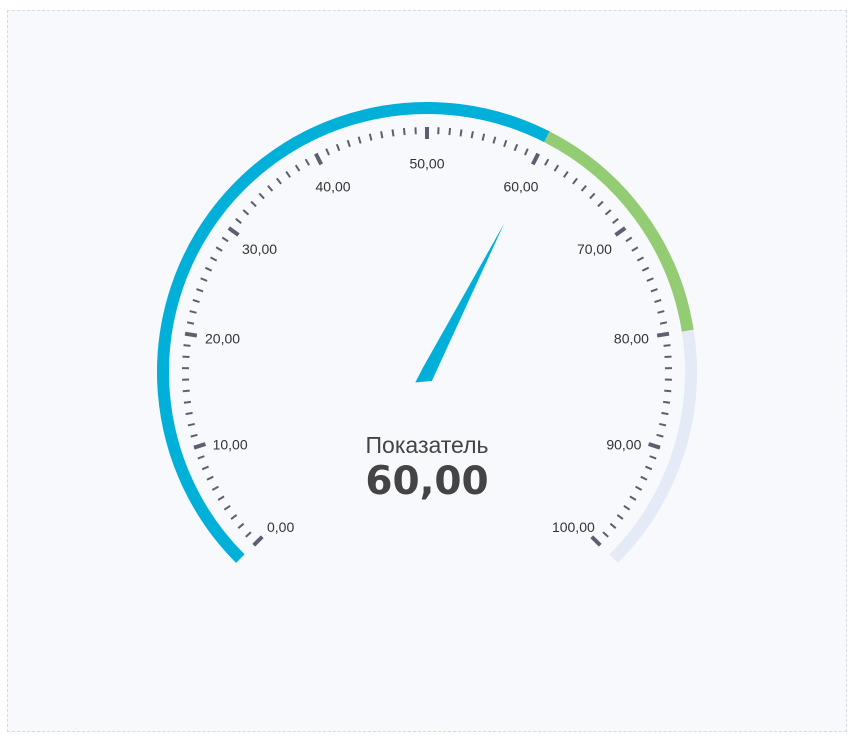  What do you see at coordinates (631, 338) in the screenshot?
I see `tick-label: 80,00` at bounding box center [631, 338].